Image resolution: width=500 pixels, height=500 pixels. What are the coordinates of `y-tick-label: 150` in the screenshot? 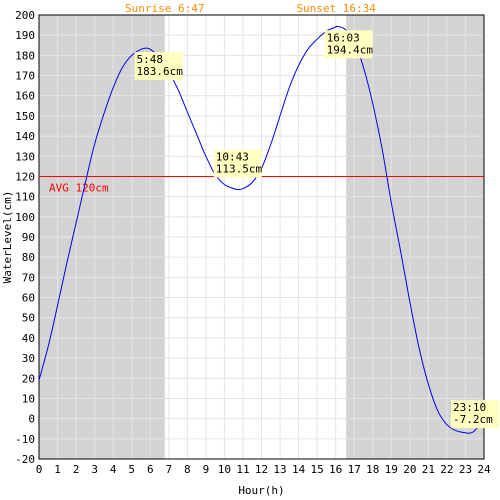 It's located at (25, 116).